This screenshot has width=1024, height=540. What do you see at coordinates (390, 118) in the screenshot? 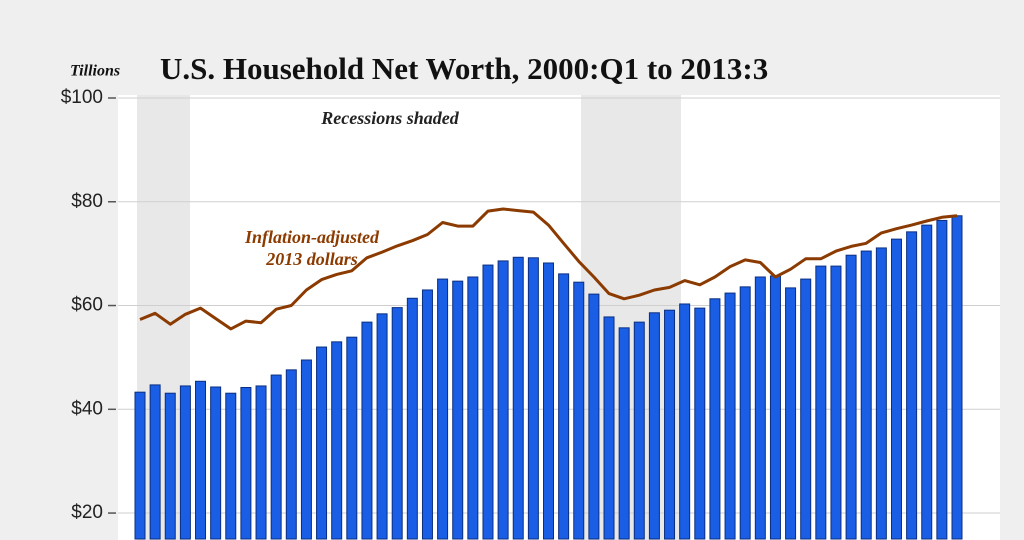
I see `annotation: Recessions shaded` at bounding box center [390, 118].